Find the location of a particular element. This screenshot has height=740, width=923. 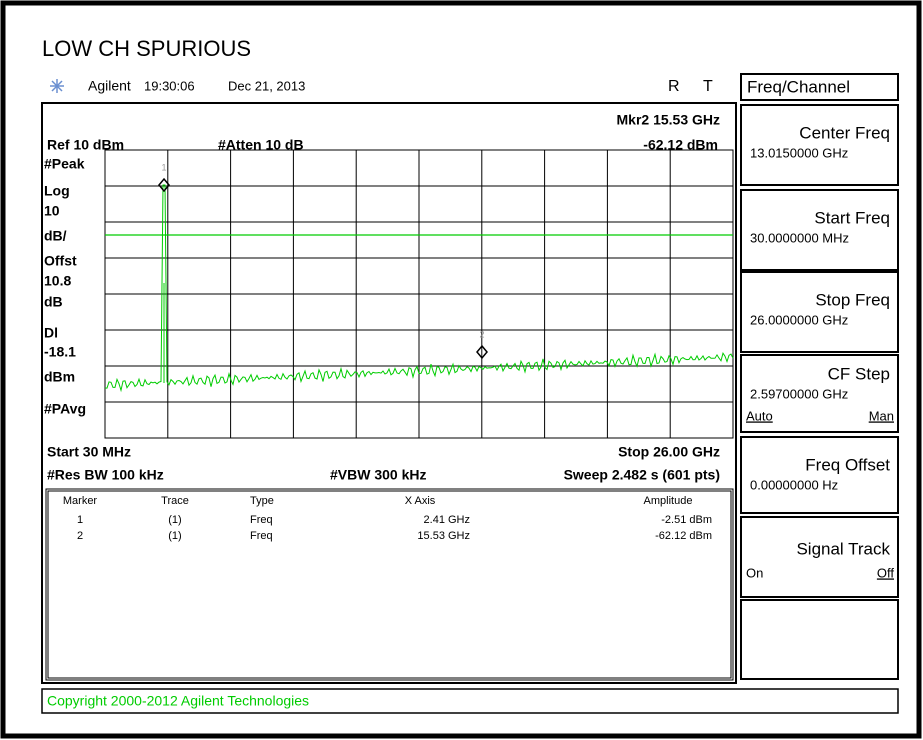

softkey-label: Signal Track is located at coordinates (843, 548).